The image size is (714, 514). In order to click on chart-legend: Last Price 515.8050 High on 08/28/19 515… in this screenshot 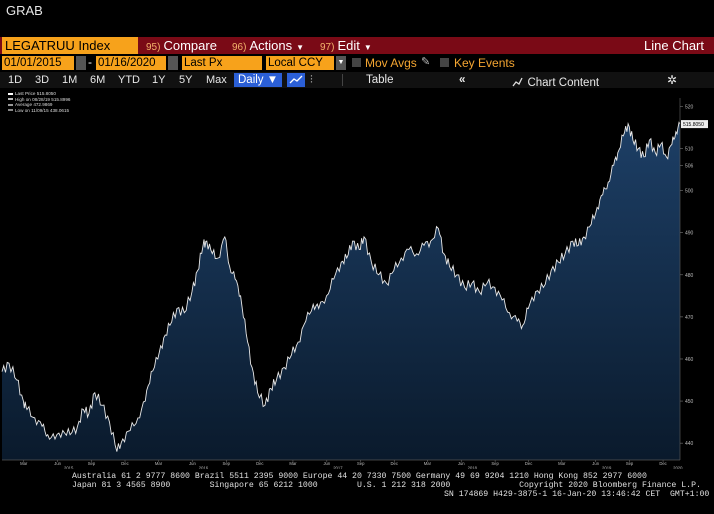, I will do `click(39, 102)`.